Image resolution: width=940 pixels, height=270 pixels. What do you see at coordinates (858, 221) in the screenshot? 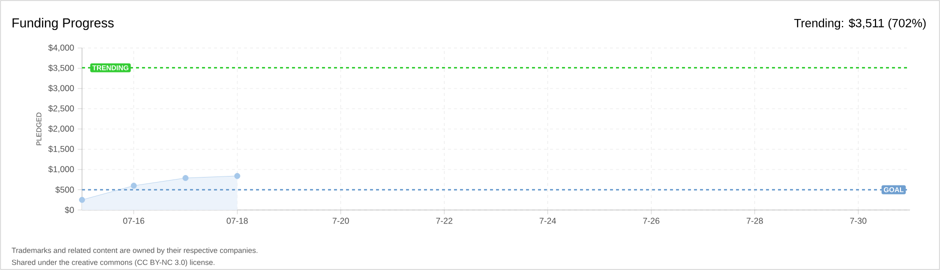
I see `x-tick-label: 7-30` at bounding box center [858, 221].